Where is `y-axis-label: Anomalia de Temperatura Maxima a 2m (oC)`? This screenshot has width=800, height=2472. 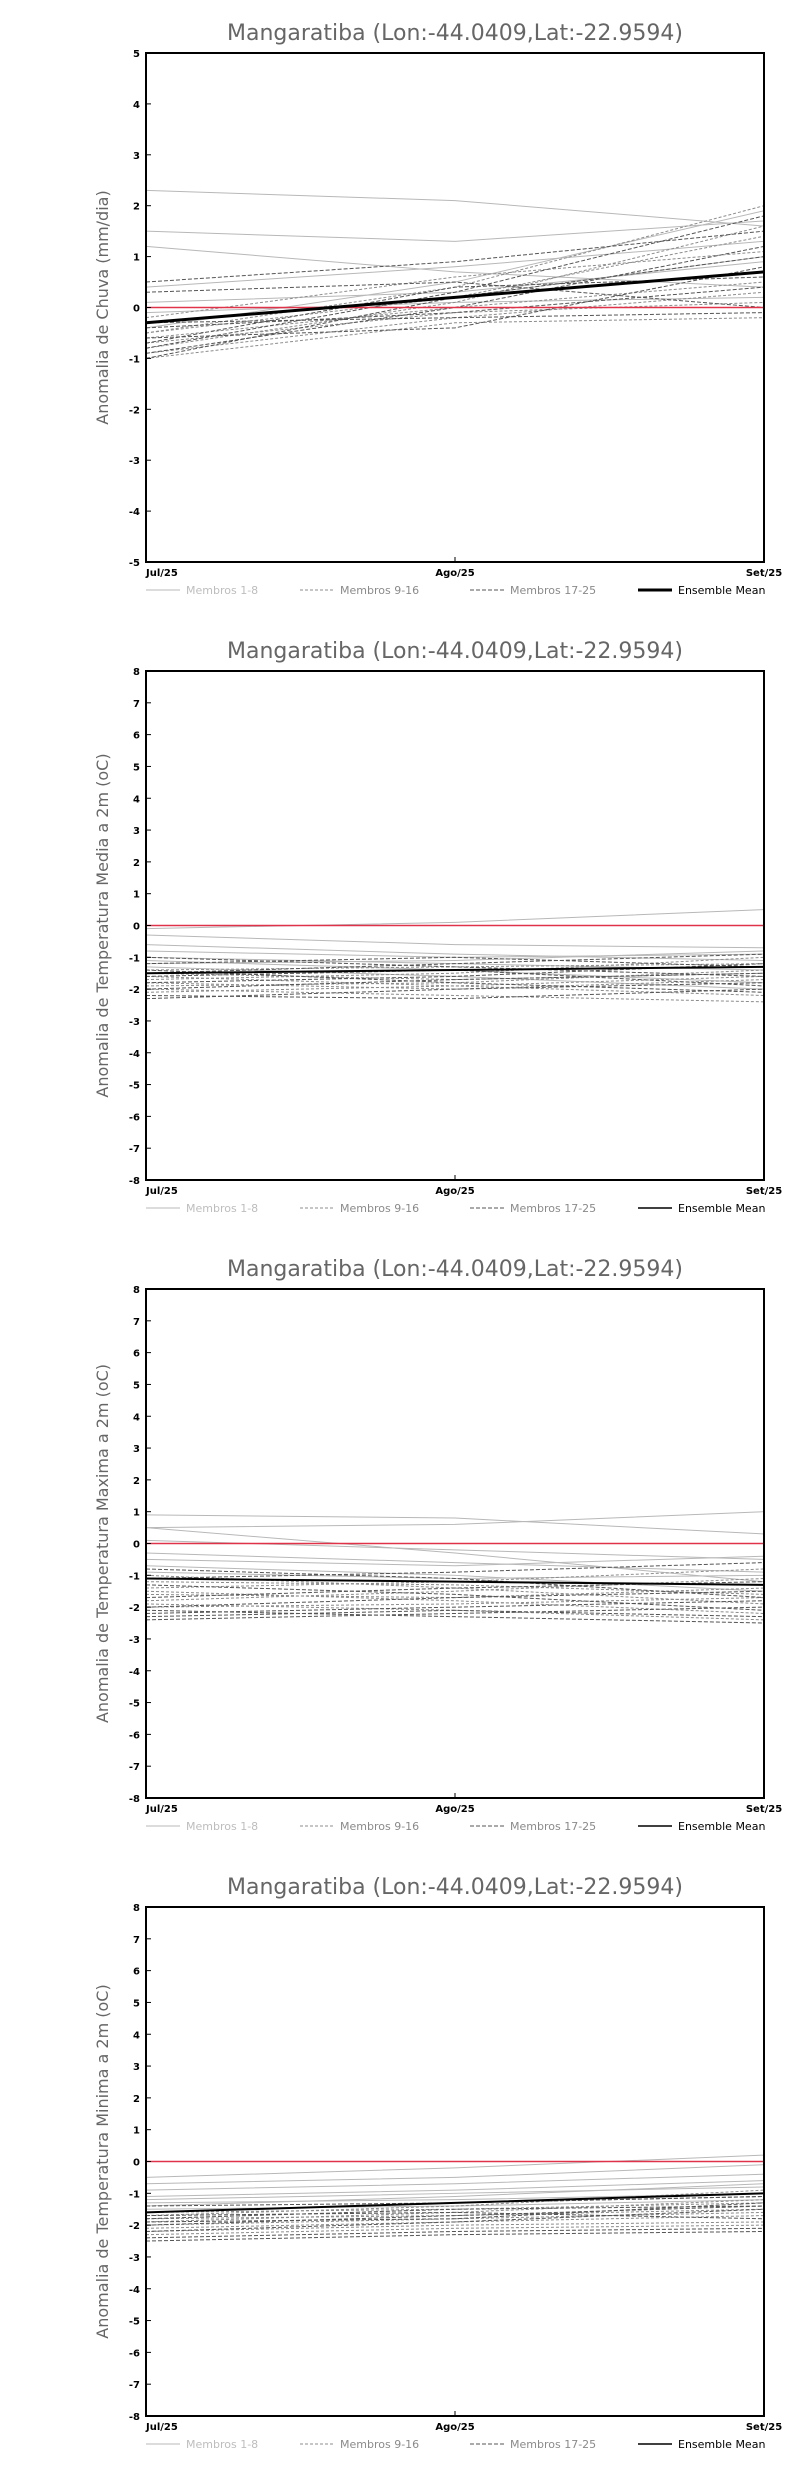 y-axis-label: Anomalia de Temperatura Maxima a 2m (oC) is located at coordinates (102, 1543).